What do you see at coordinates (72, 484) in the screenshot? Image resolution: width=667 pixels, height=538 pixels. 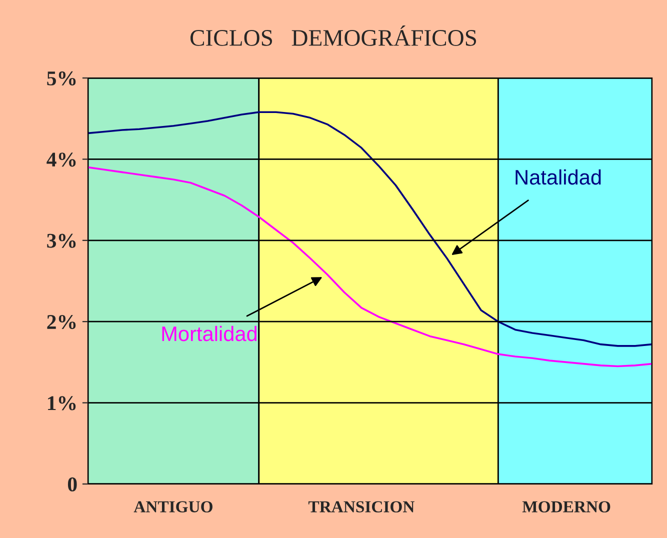 I see `y-tick-label: 0` at bounding box center [72, 484].